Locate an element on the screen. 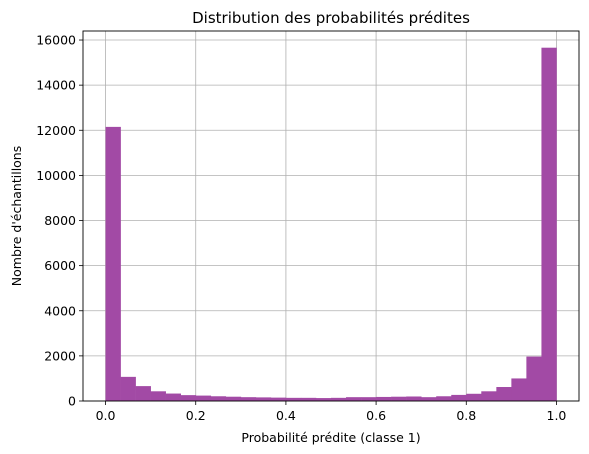 This screenshot has width=589, height=454. y-tick-label: 14000 is located at coordinates (56, 85).